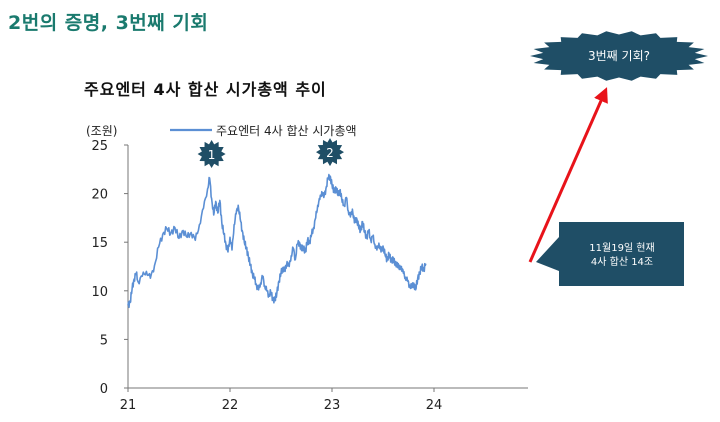  I want to click on y-tick-label: 10, so click(99, 292).